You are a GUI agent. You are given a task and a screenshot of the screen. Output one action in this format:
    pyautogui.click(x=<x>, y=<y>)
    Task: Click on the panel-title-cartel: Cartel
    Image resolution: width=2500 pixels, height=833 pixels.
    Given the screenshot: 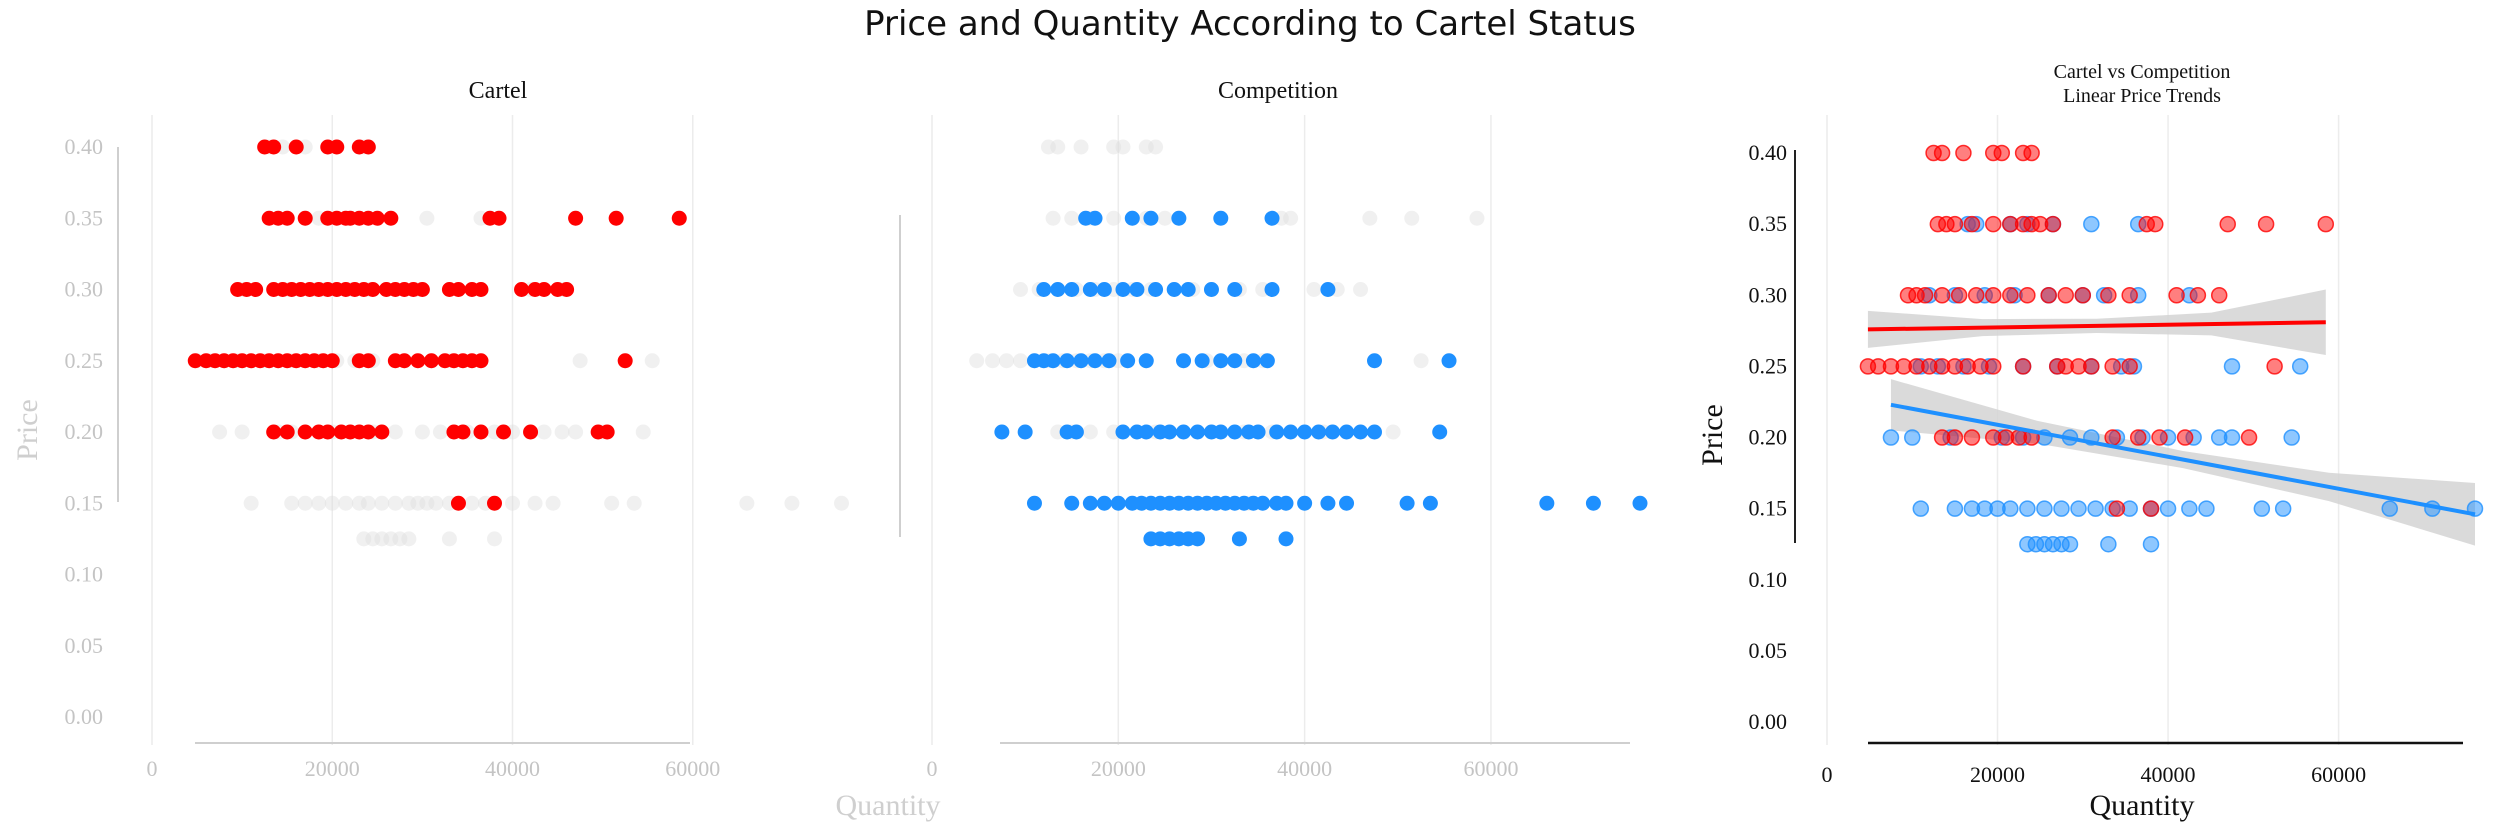 What is the action you would take?
    pyautogui.click(x=498, y=91)
    